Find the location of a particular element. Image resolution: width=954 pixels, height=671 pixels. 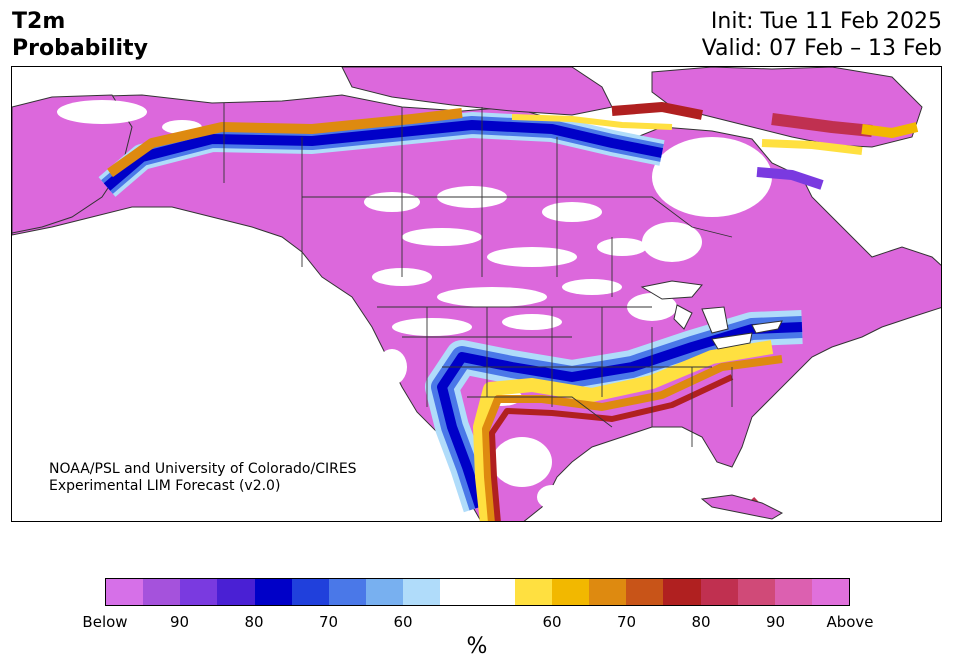

init-date: Init: Tue 11 Feb 2025 is located at coordinates (826, 21).